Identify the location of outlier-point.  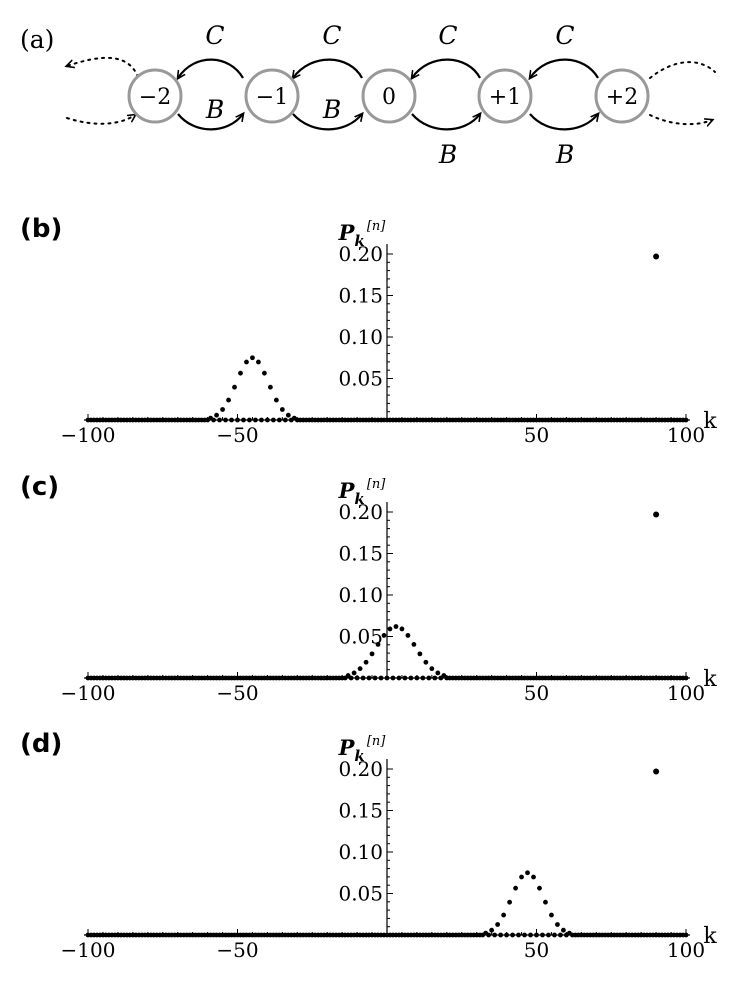
(656, 514).